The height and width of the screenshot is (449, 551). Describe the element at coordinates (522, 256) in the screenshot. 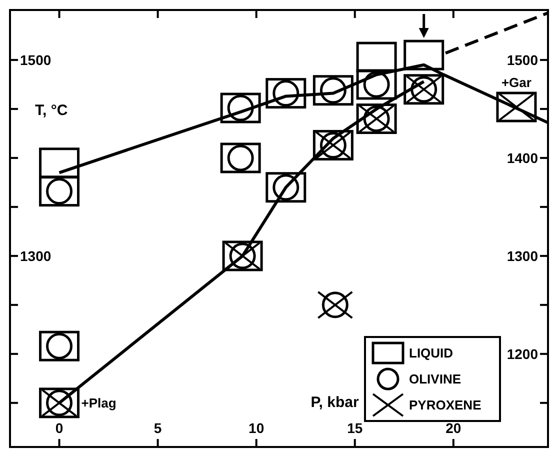

I see `y2-tick-label: 1300` at that location.